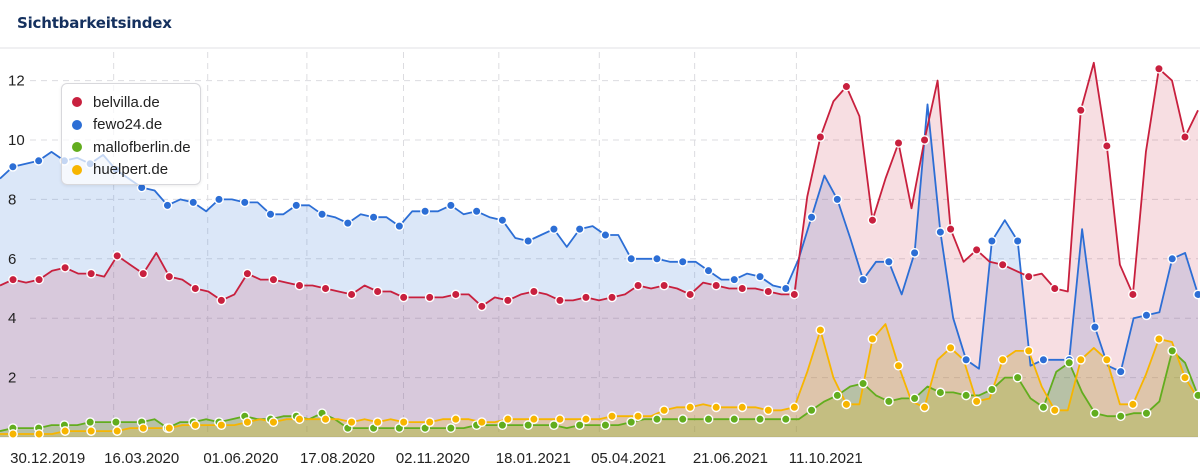 This screenshot has height=472, width=1200. What do you see at coordinates (131, 125) in the screenshot?
I see `legend-item-fewo24: fewo24.de` at bounding box center [131, 125].